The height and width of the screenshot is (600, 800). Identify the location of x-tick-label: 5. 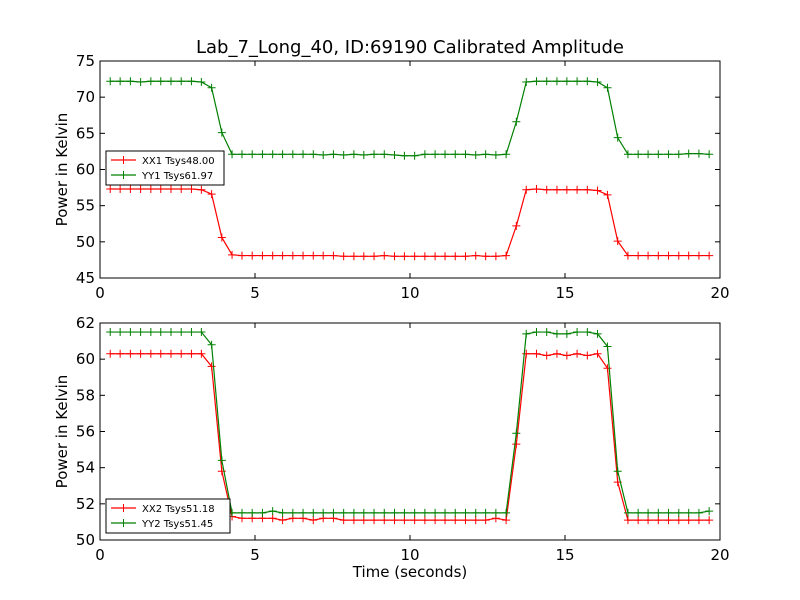
(255, 555).